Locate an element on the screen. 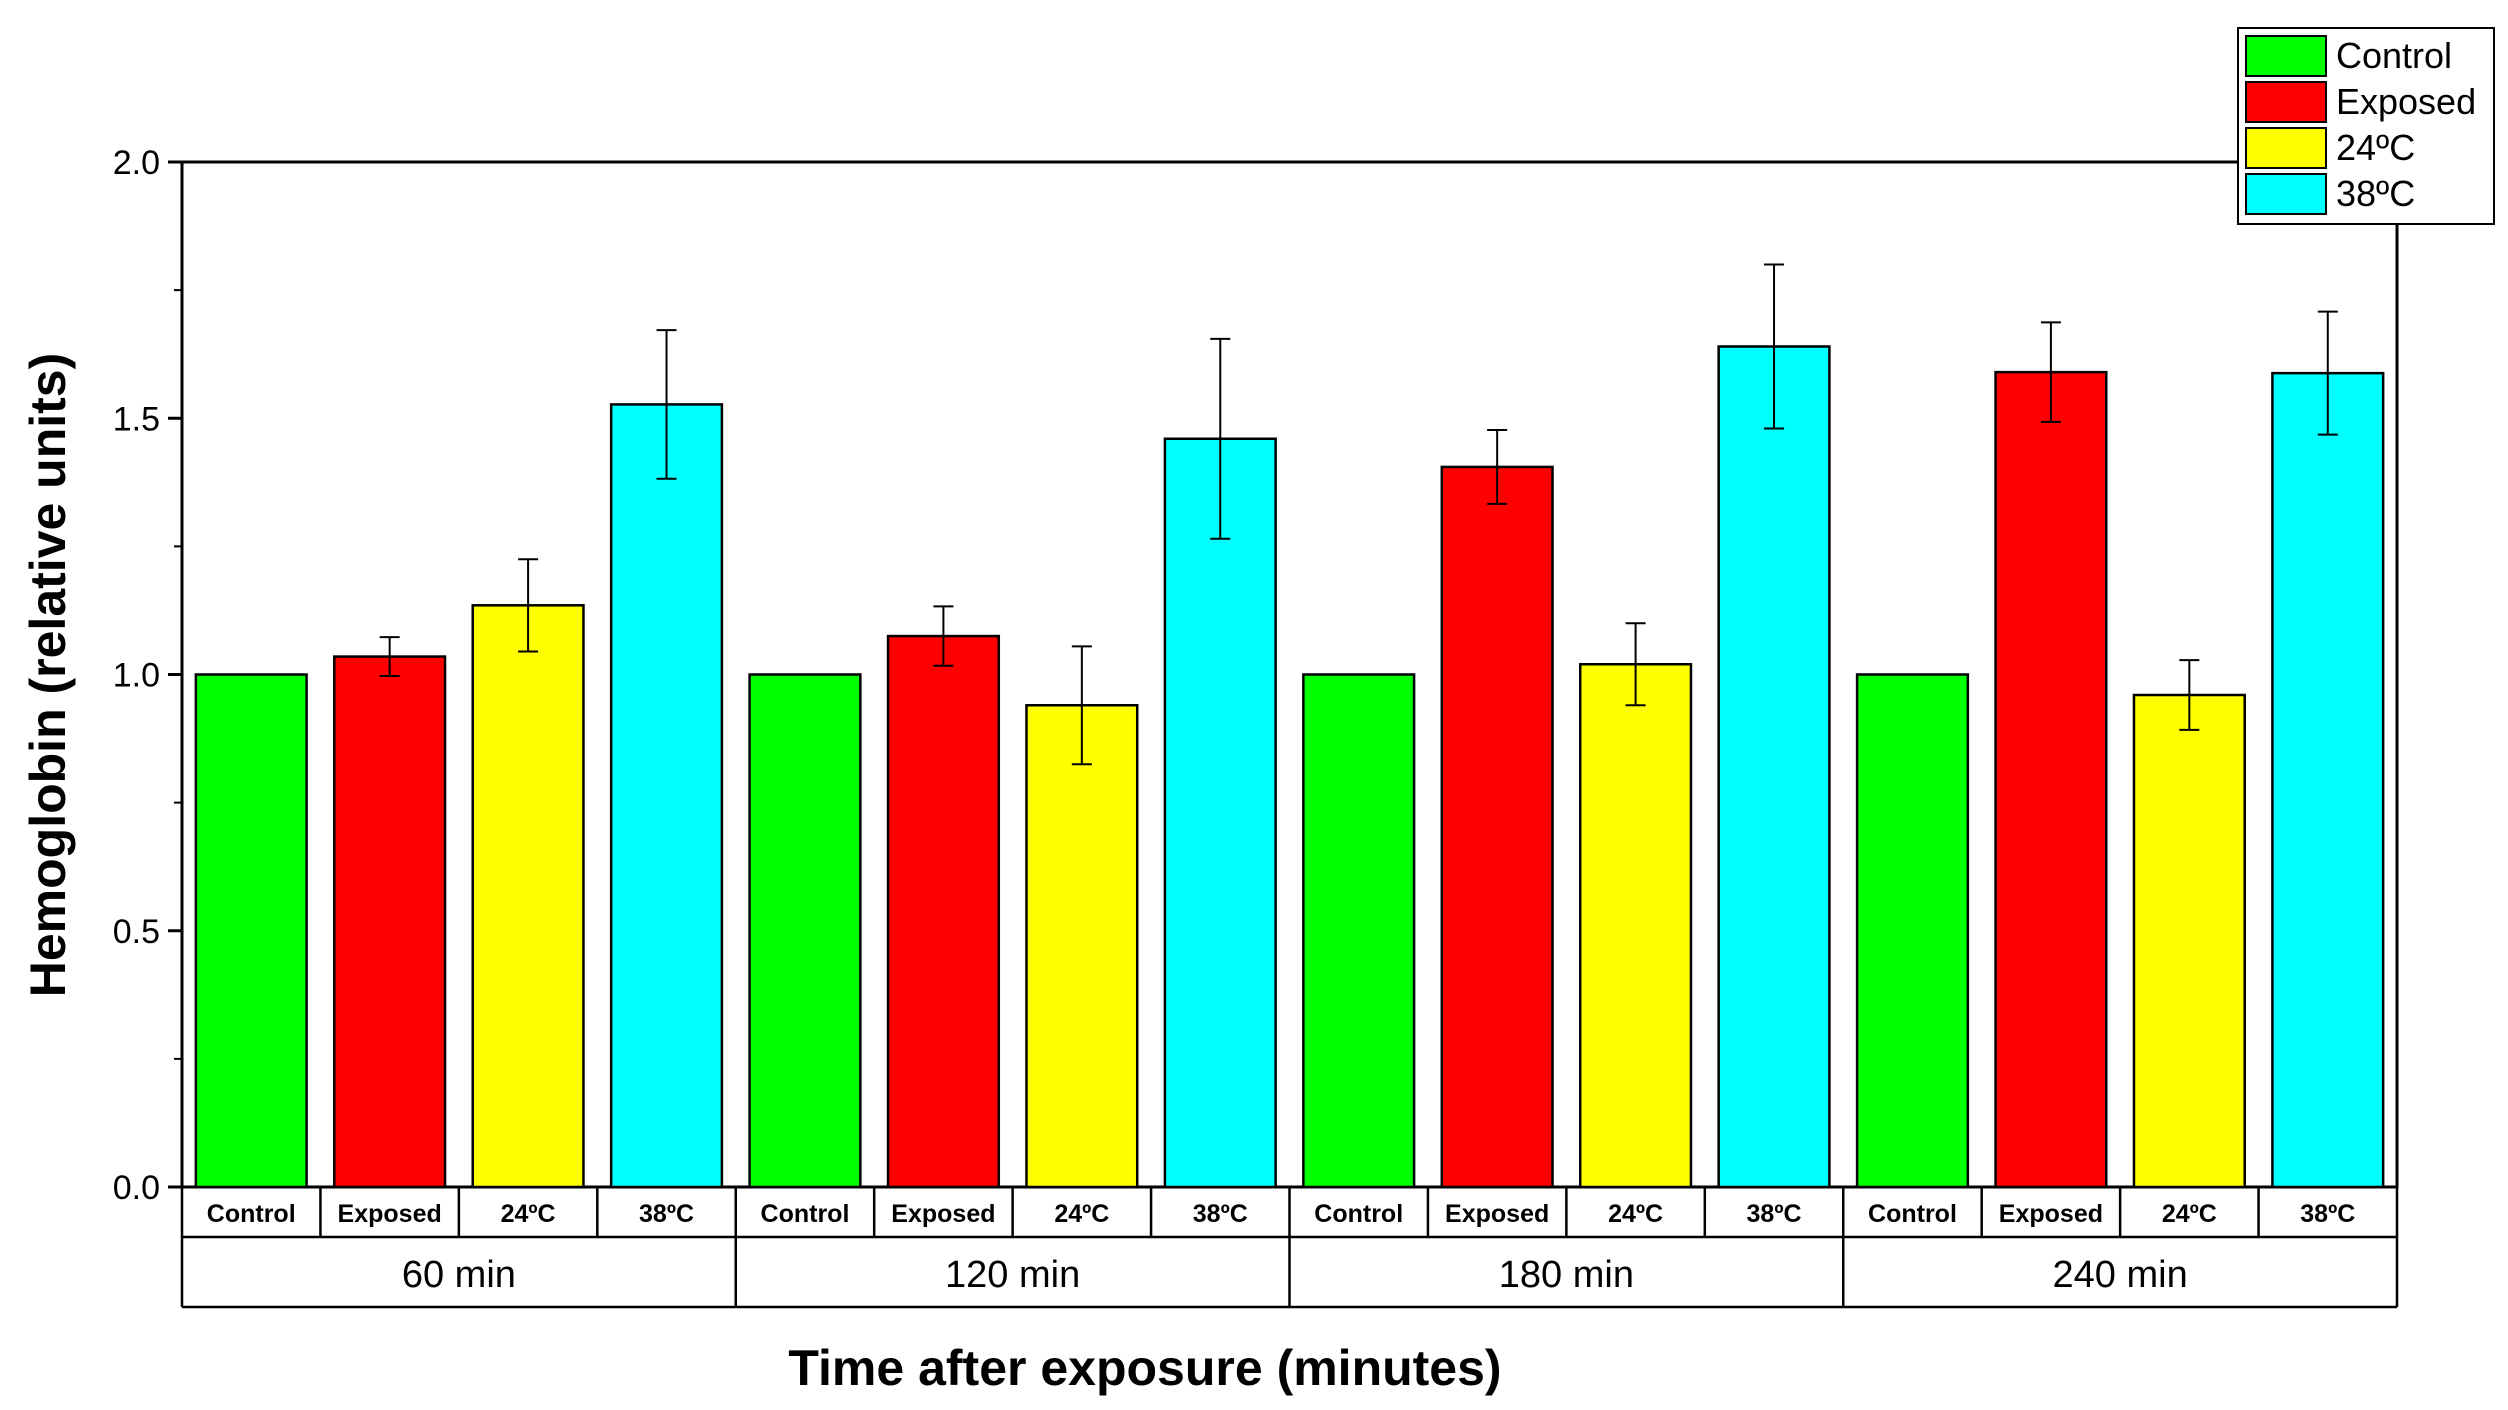  x-group-label: 120 min is located at coordinates (1012, 1275).